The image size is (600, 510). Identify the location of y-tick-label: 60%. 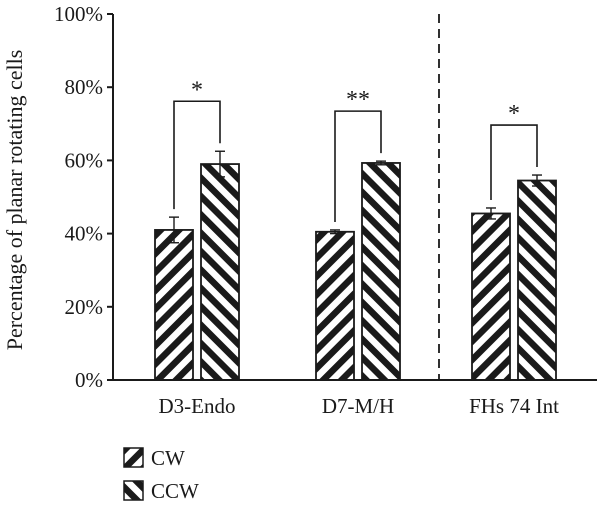
(84, 160).